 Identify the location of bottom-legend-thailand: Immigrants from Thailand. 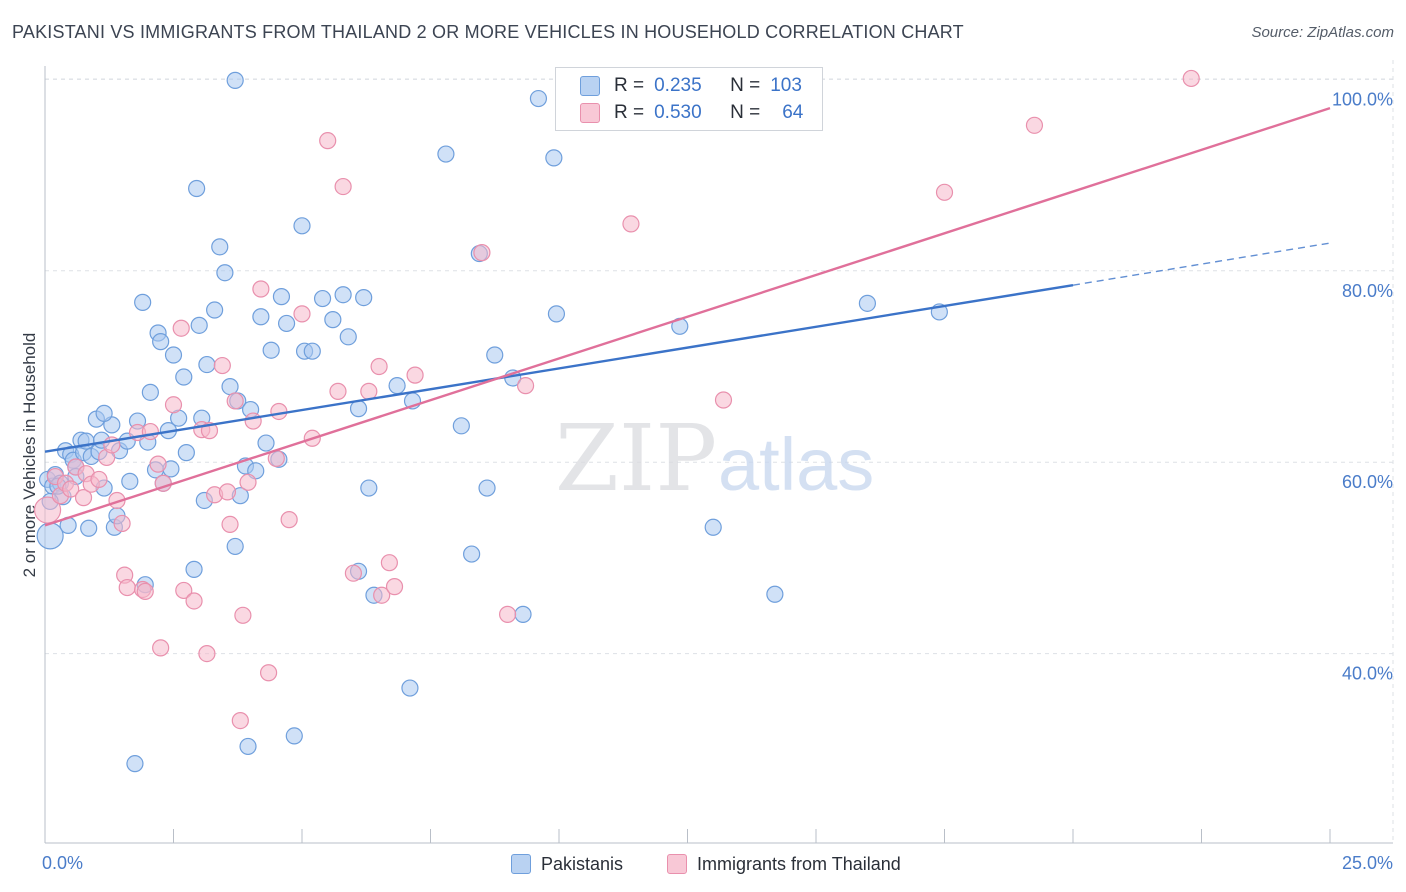
(784, 864).